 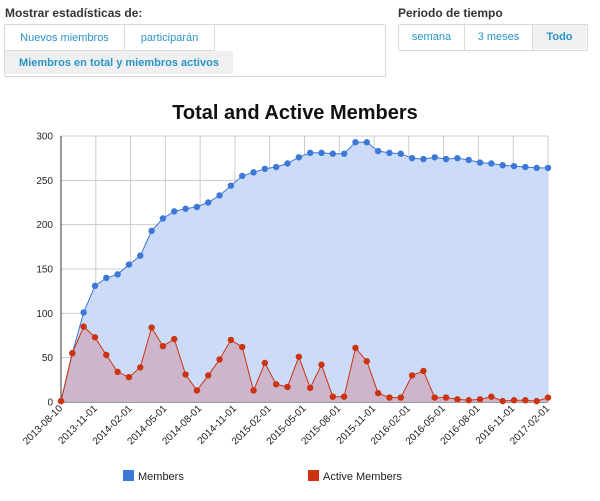 What do you see at coordinates (169, 37) in the screenshot?
I see `stats-option-participants: participarán` at bounding box center [169, 37].